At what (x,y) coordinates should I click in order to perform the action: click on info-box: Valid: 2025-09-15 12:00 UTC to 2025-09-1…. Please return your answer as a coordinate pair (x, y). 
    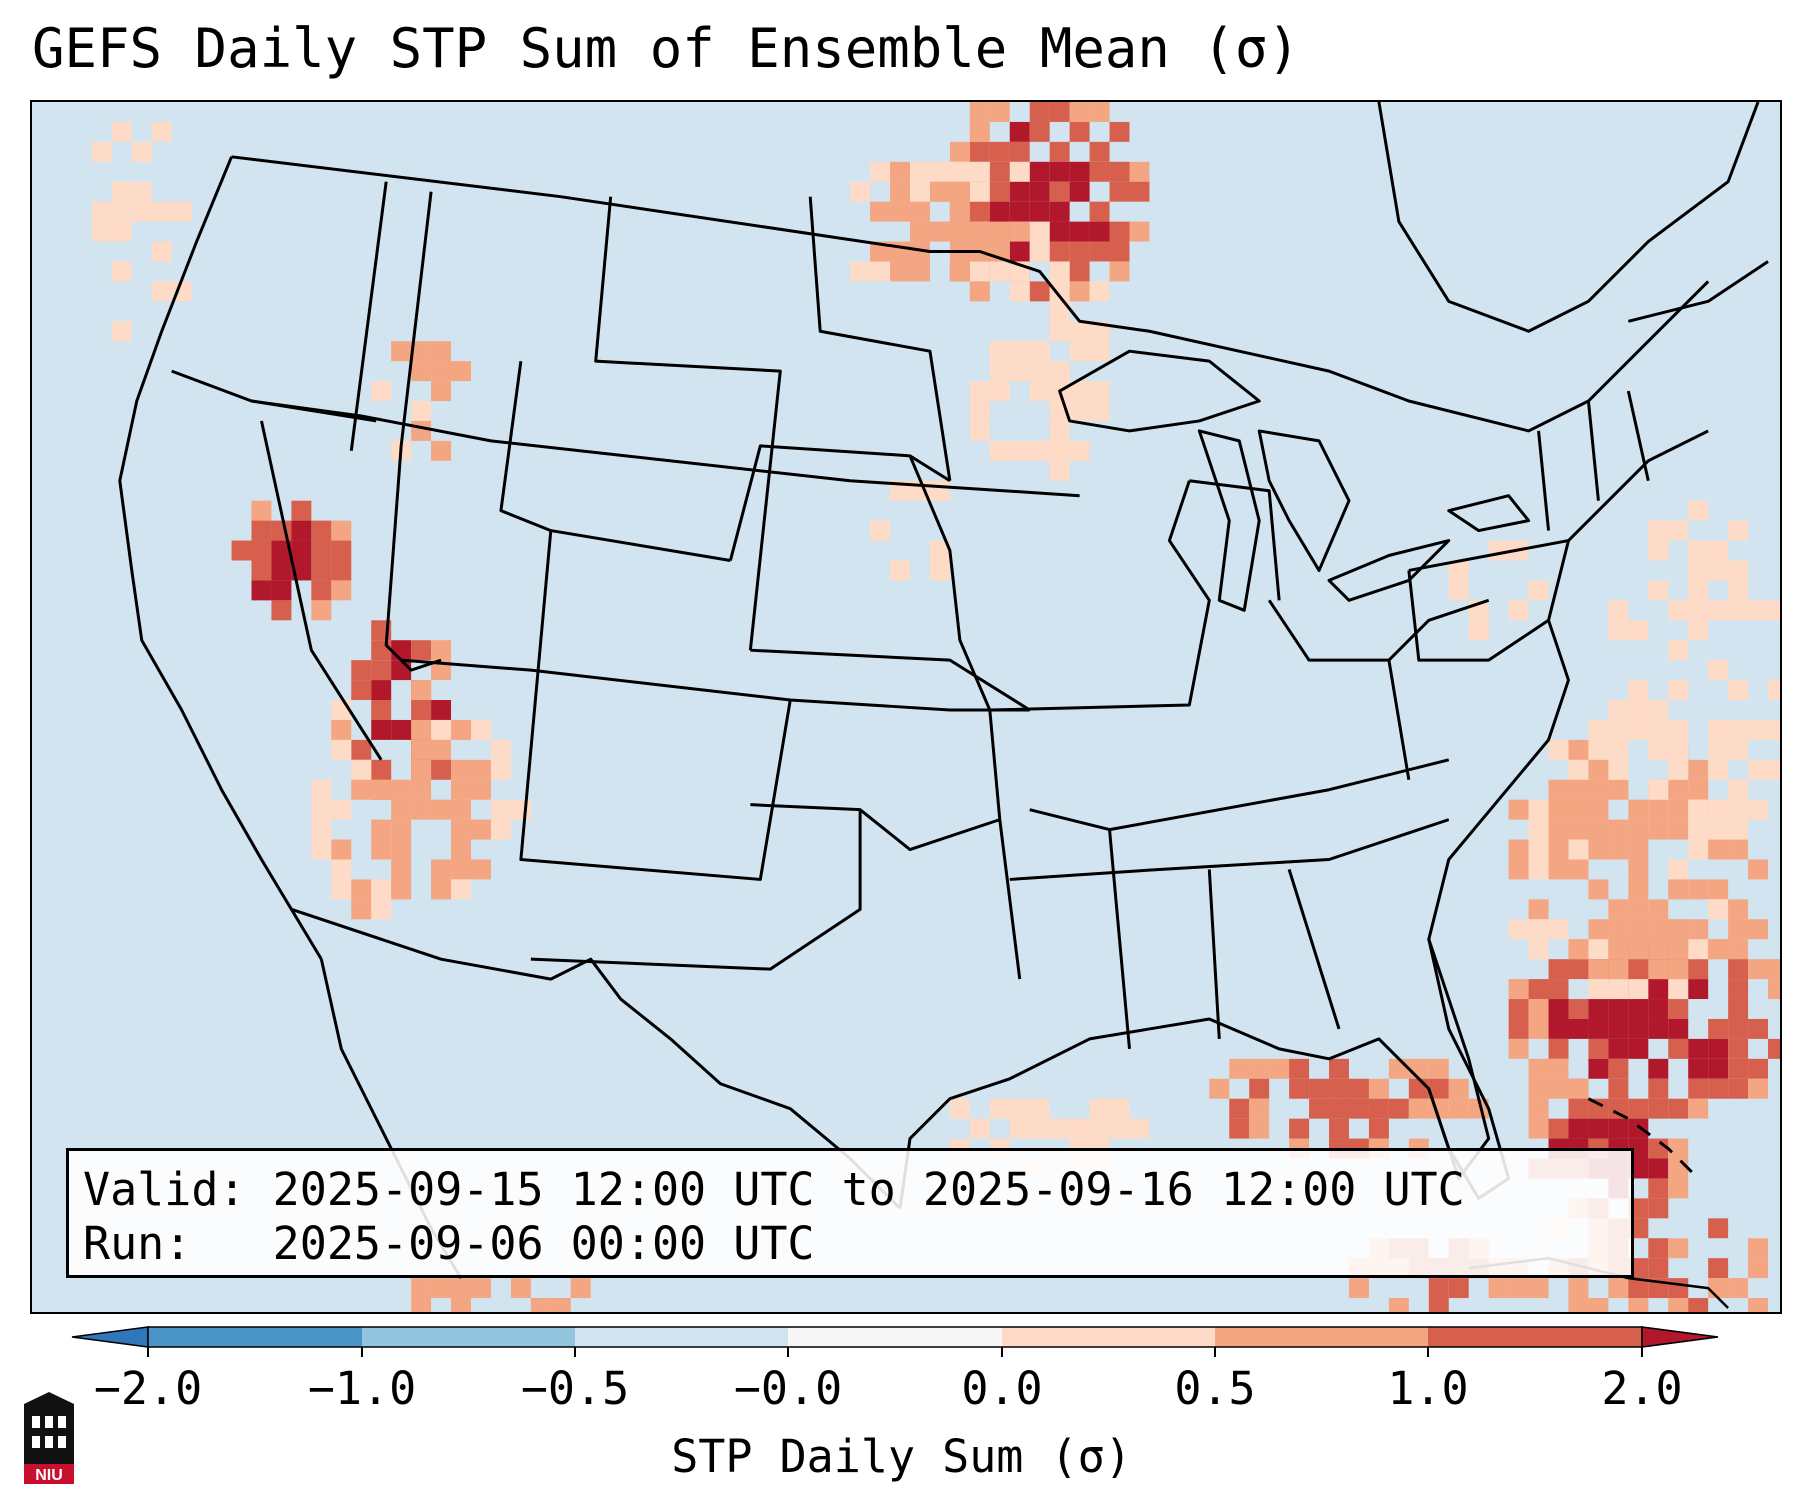
    Looking at the image, I should click on (850, 1213).